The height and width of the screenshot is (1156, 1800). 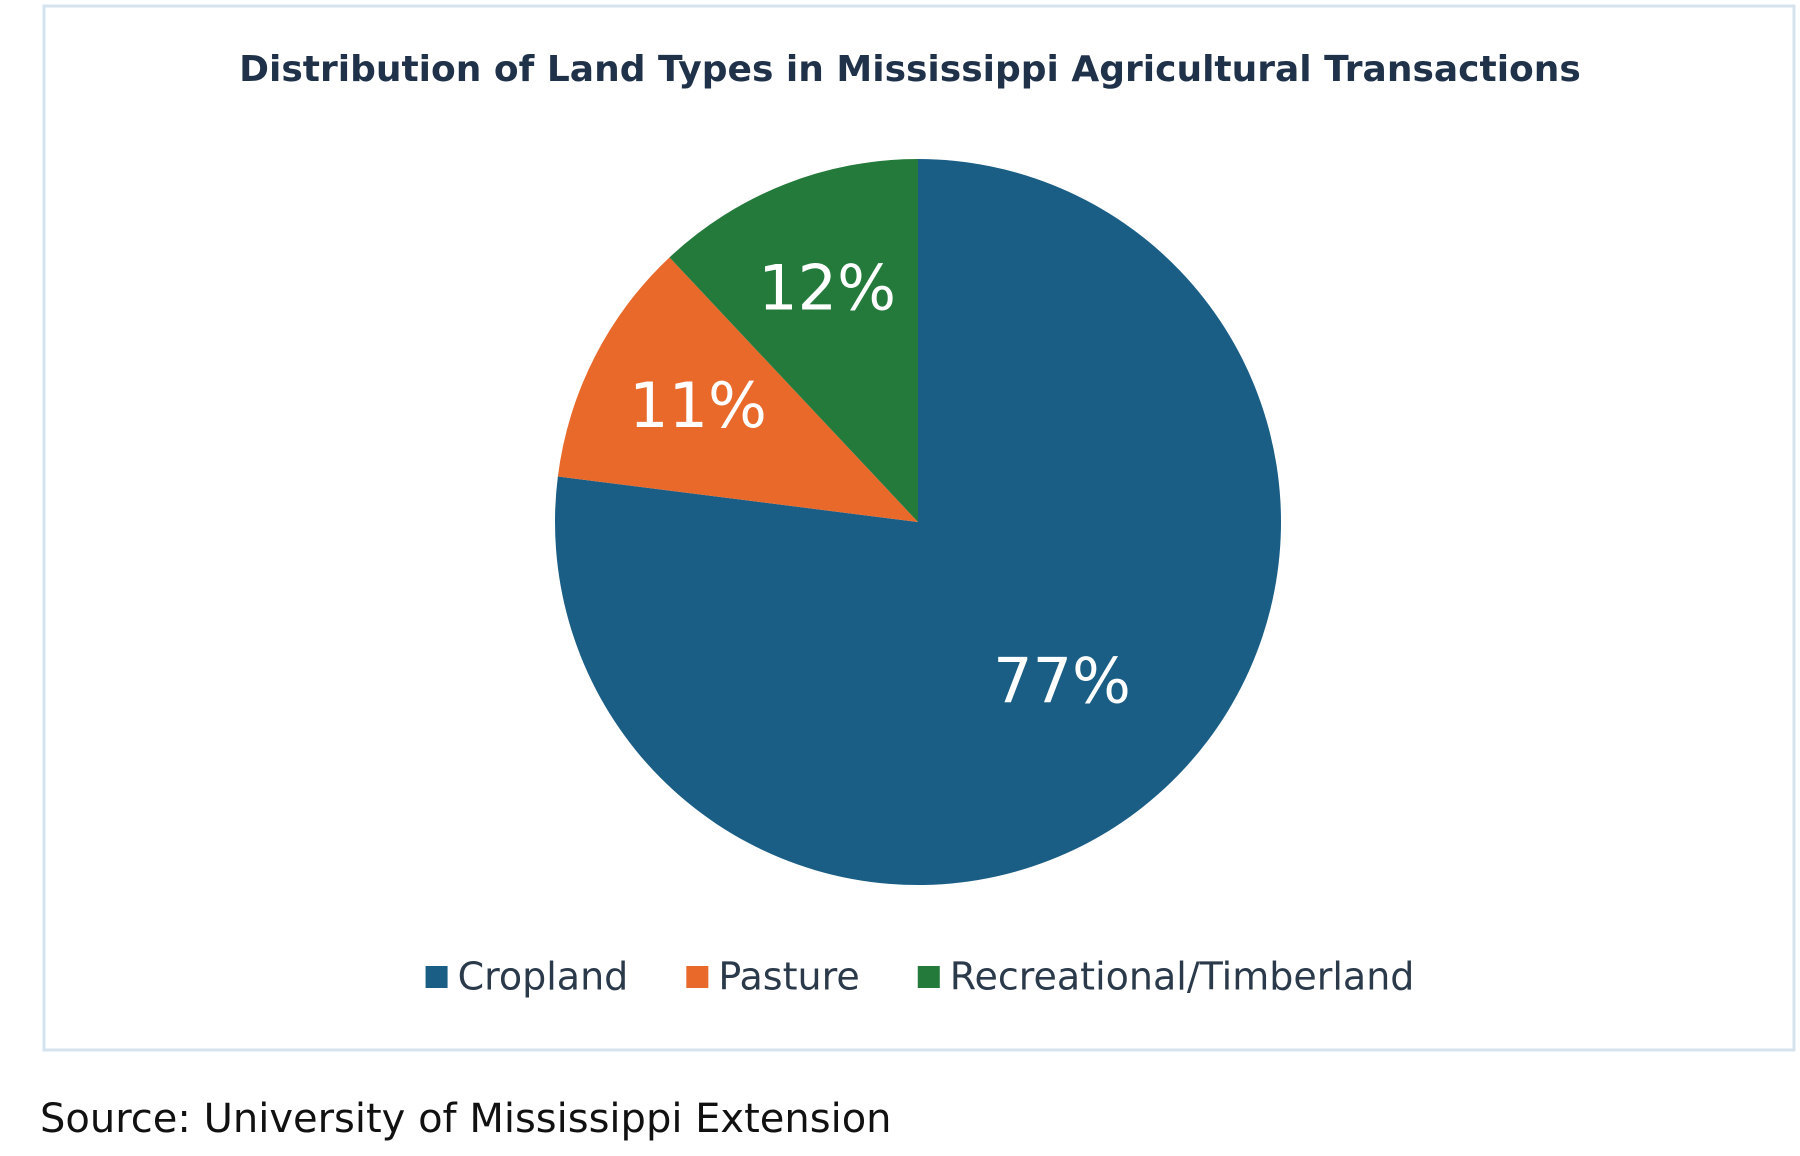 I want to click on data-label: 11%, so click(x=698, y=405).